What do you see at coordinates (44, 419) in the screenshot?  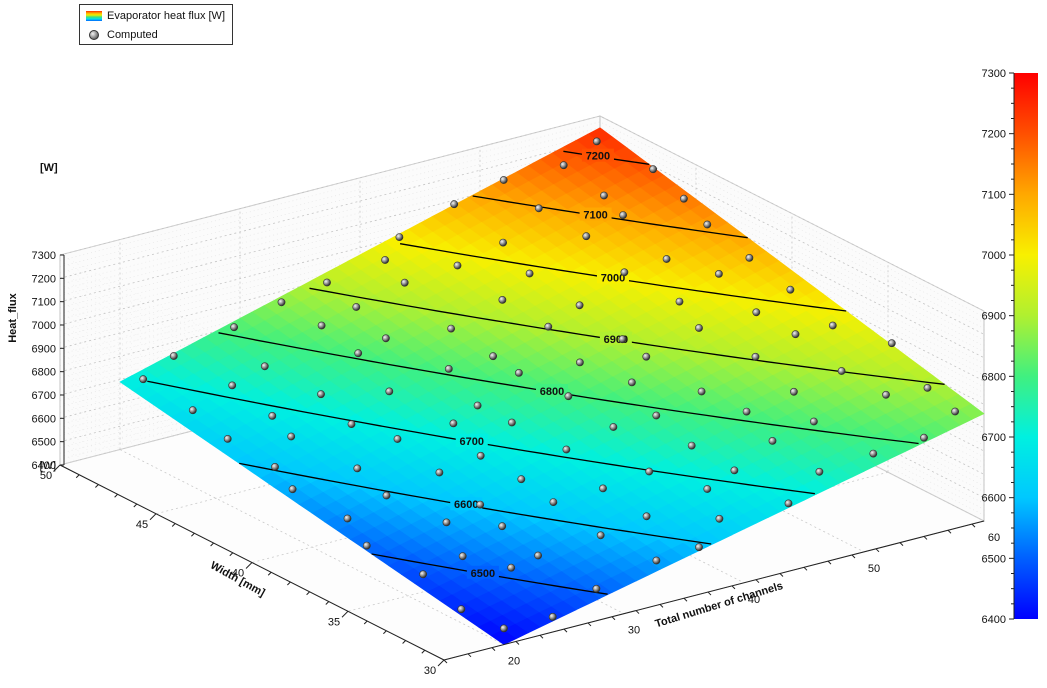 I see `z-tick-label: 6600` at bounding box center [44, 419].